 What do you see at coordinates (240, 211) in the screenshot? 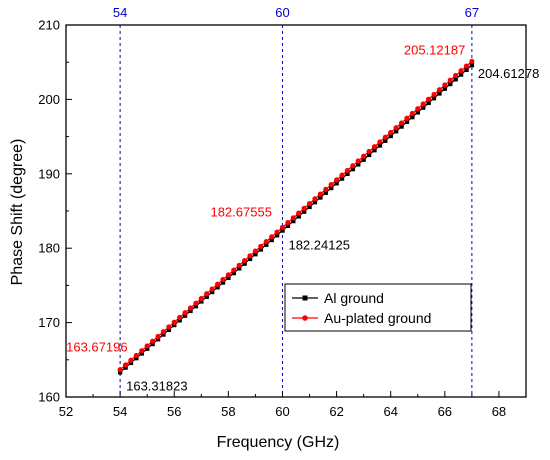
I see `annotation-2: 182.67555` at bounding box center [240, 211].